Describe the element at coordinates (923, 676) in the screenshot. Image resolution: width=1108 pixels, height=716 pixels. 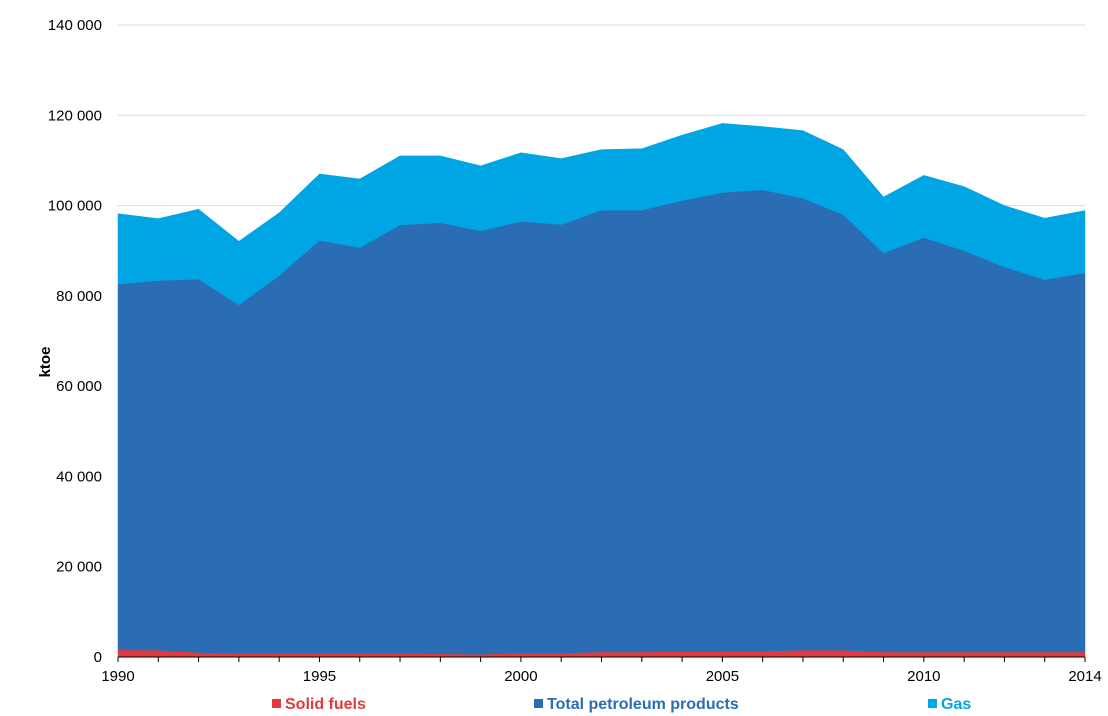
I see `x-tick-label: 2010` at that location.